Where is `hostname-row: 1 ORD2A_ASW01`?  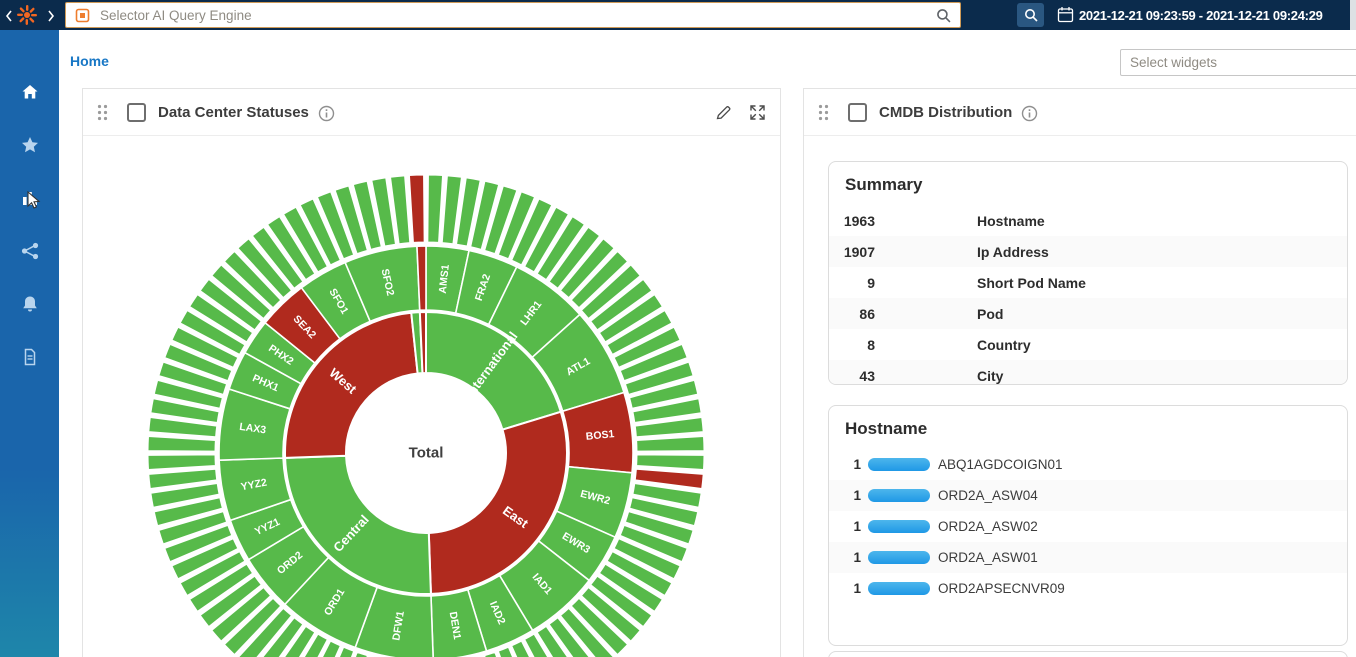
hostname-row: 1 ORD2A_ASW01 is located at coordinates (1088, 557).